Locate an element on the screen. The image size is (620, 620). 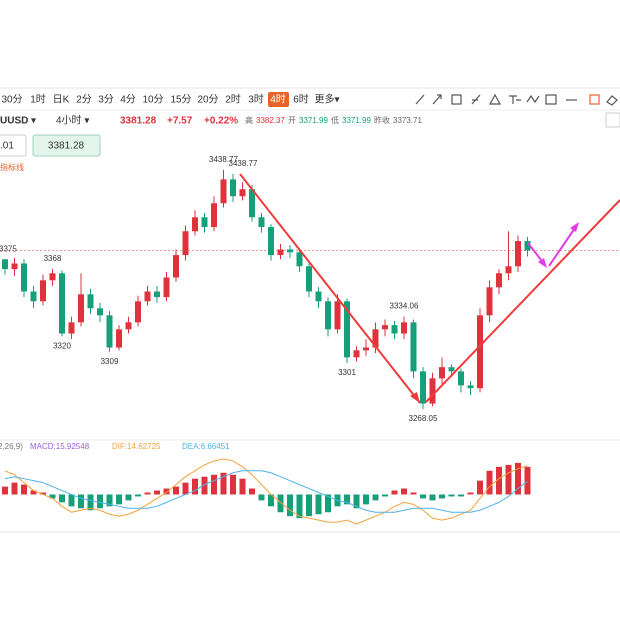
period-tab: 日K is located at coordinates (61, 100).